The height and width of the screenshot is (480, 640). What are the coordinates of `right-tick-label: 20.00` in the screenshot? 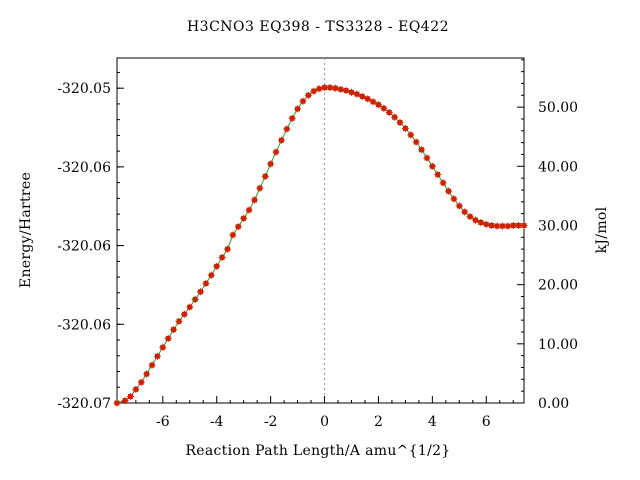 It's located at (558, 286).